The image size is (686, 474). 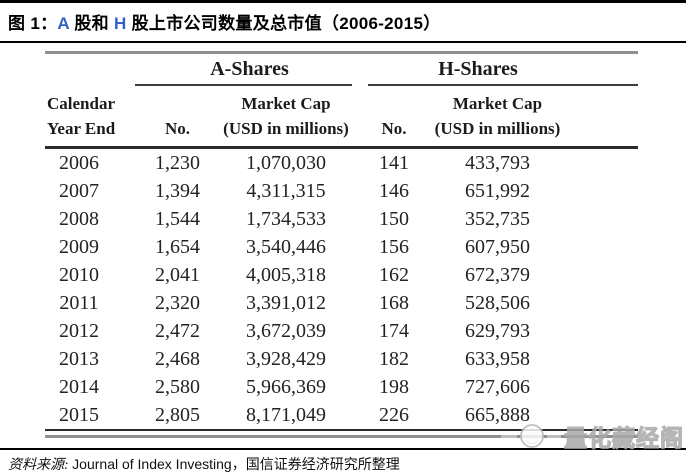 I want to click on group-header-spacer, so click(x=90, y=69).